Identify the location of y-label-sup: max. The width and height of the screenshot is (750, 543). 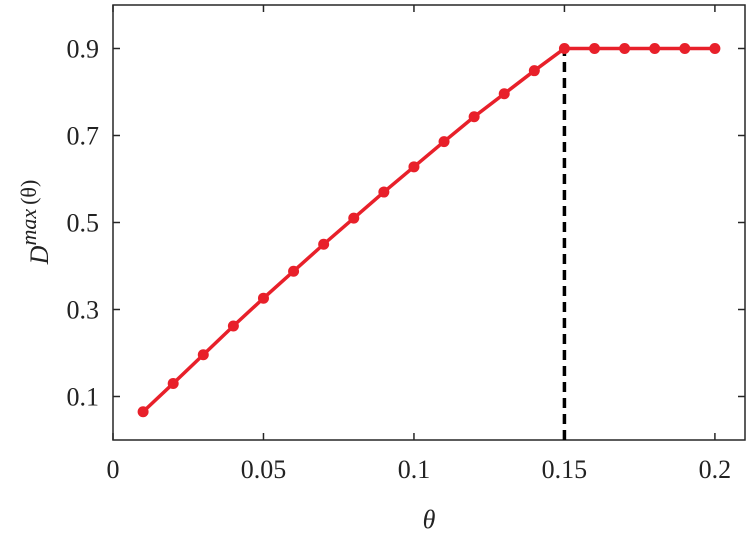
(28, 227).